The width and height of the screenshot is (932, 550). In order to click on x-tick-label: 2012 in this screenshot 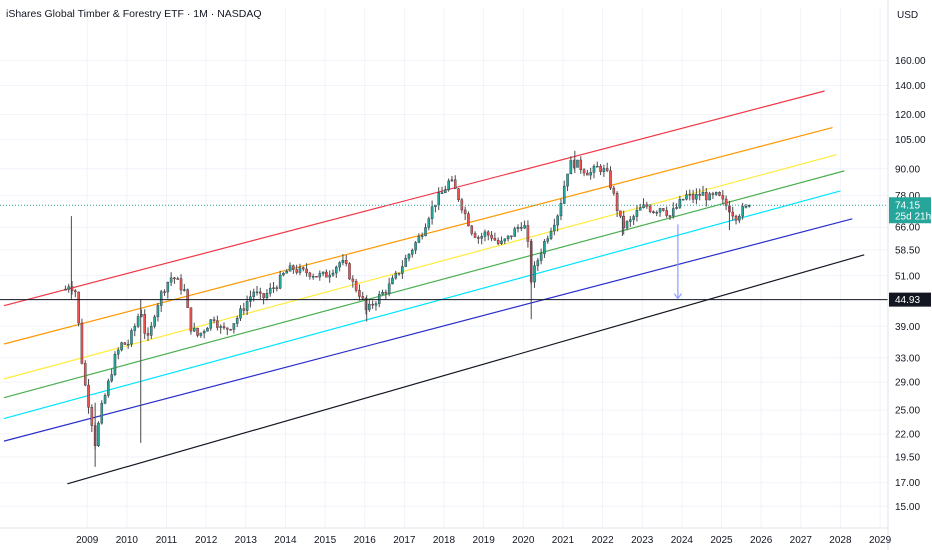, I will do `click(206, 540)`.